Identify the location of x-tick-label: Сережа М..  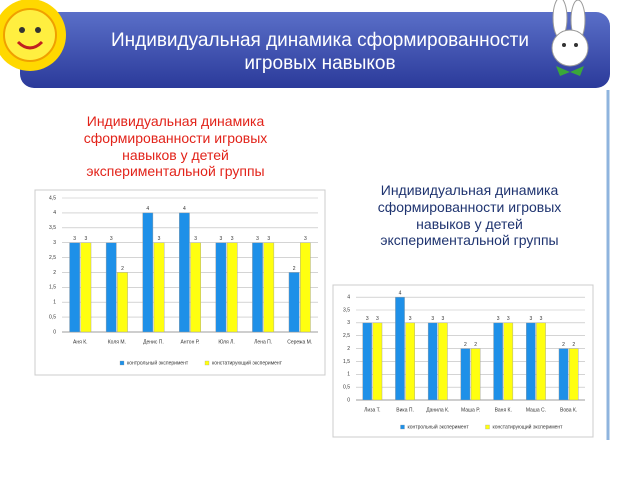
(299, 342).